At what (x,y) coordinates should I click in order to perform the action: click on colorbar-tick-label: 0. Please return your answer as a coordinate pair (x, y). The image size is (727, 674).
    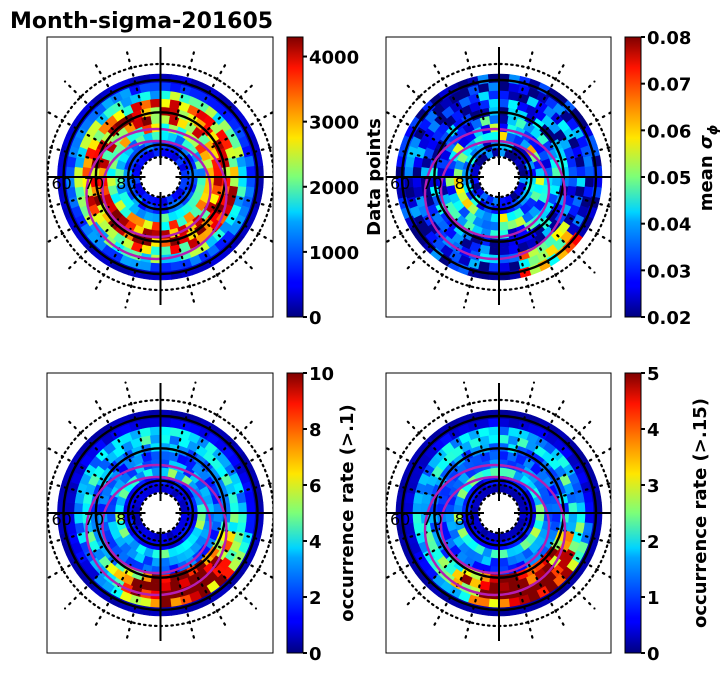
    Looking at the image, I should click on (653, 654).